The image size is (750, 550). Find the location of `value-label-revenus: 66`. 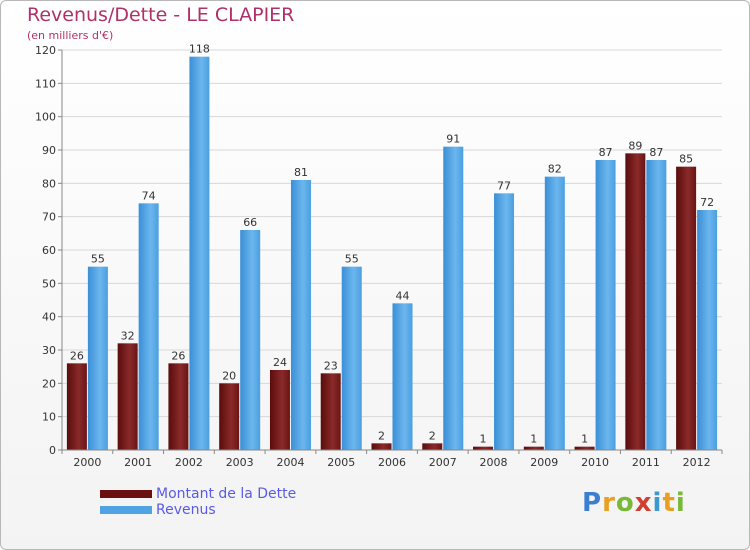

value-label-revenus: 66 is located at coordinates (250, 222).